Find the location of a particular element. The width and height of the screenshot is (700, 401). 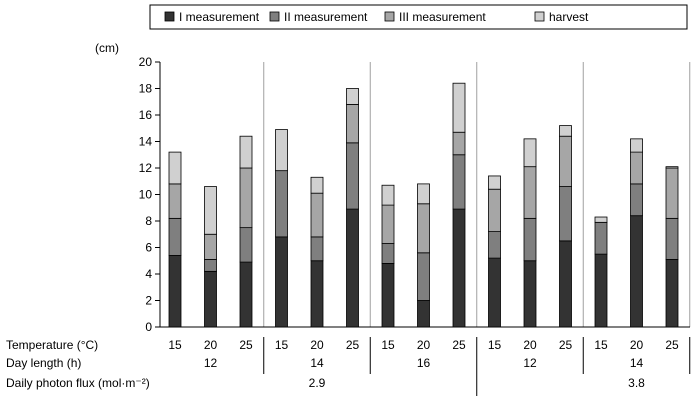

legend-box is located at coordinates (418, 17).